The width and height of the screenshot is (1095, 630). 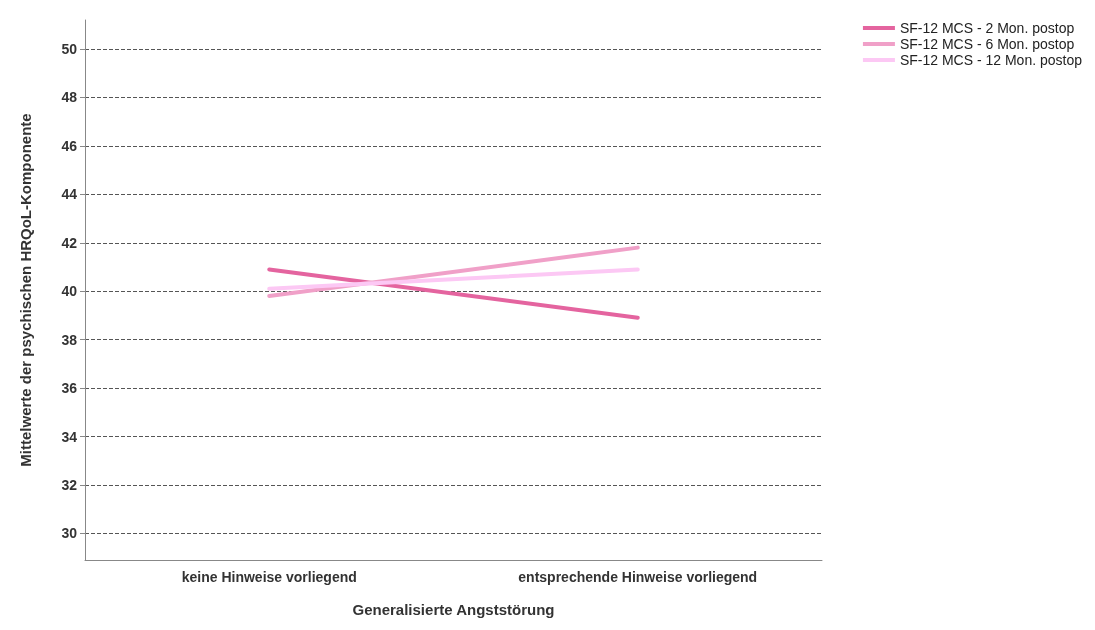 I want to click on y-tick-label: 38, so click(x=69, y=339).